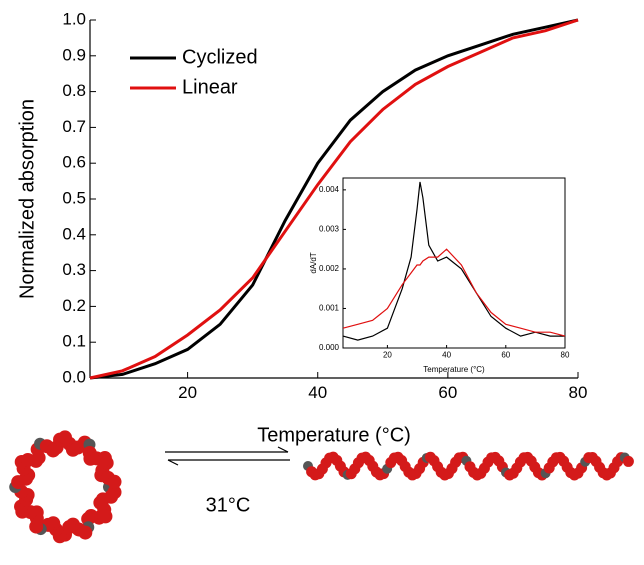  I want to click on y-tick-label: 0.002, so click(329, 268).